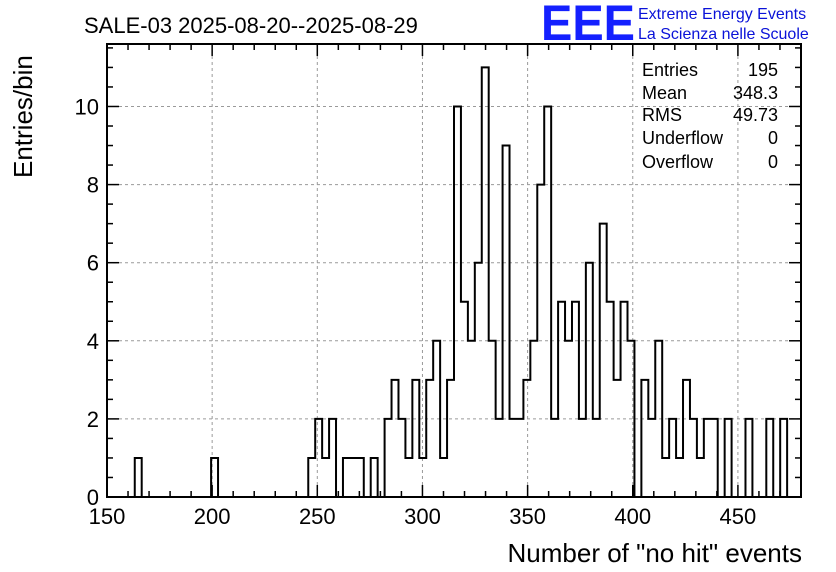 This screenshot has width=836, height=572. What do you see at coordinates (107, 516) in the screenshot?
I see `x-tick-label: 150` at bounding box center [107, 516].